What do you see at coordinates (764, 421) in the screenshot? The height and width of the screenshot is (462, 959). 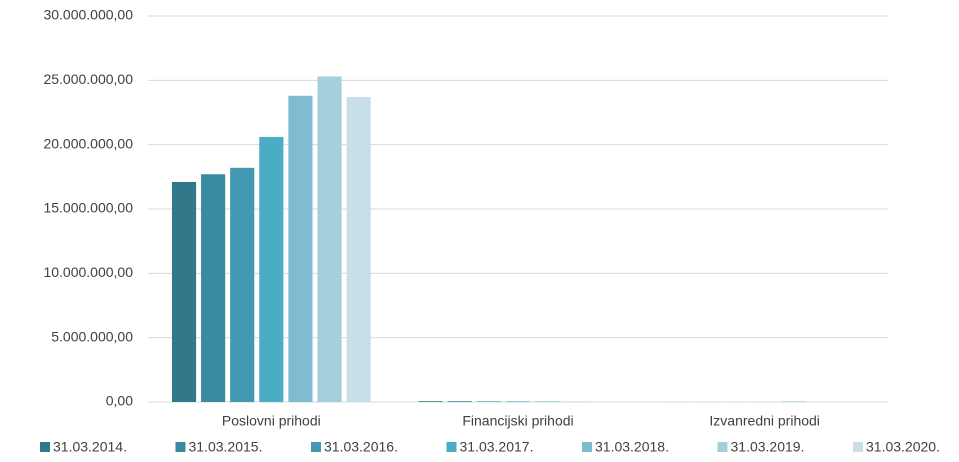 I see `x-tick-label: Izvanredni prihodi` at bounding box center [764, 421].